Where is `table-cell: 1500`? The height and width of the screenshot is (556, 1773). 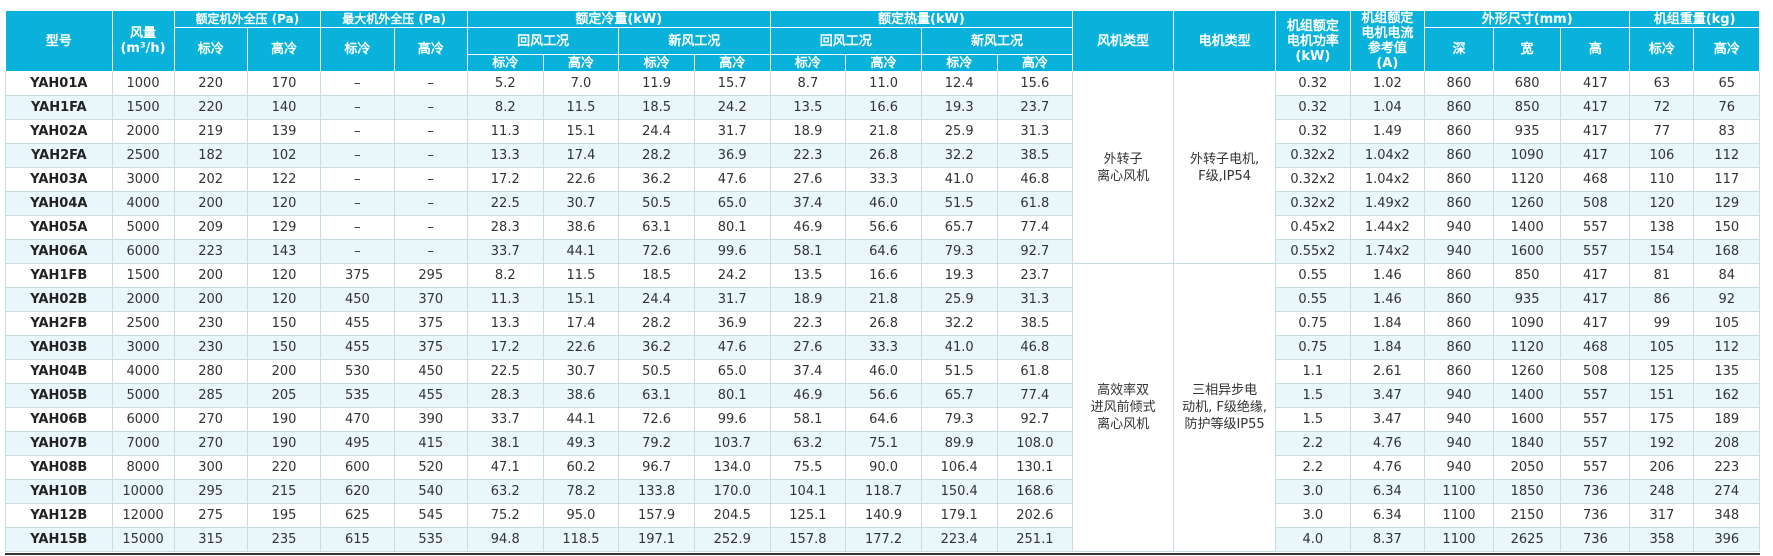 table-cell: 1500 is located at coordinates (143, 107).